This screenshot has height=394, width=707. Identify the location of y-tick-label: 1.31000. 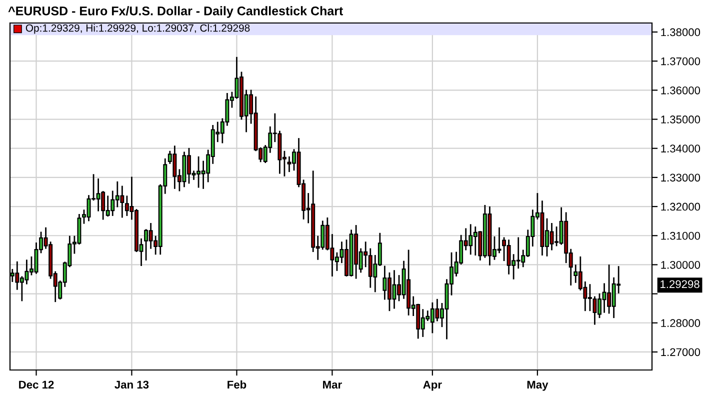
(680, 236).